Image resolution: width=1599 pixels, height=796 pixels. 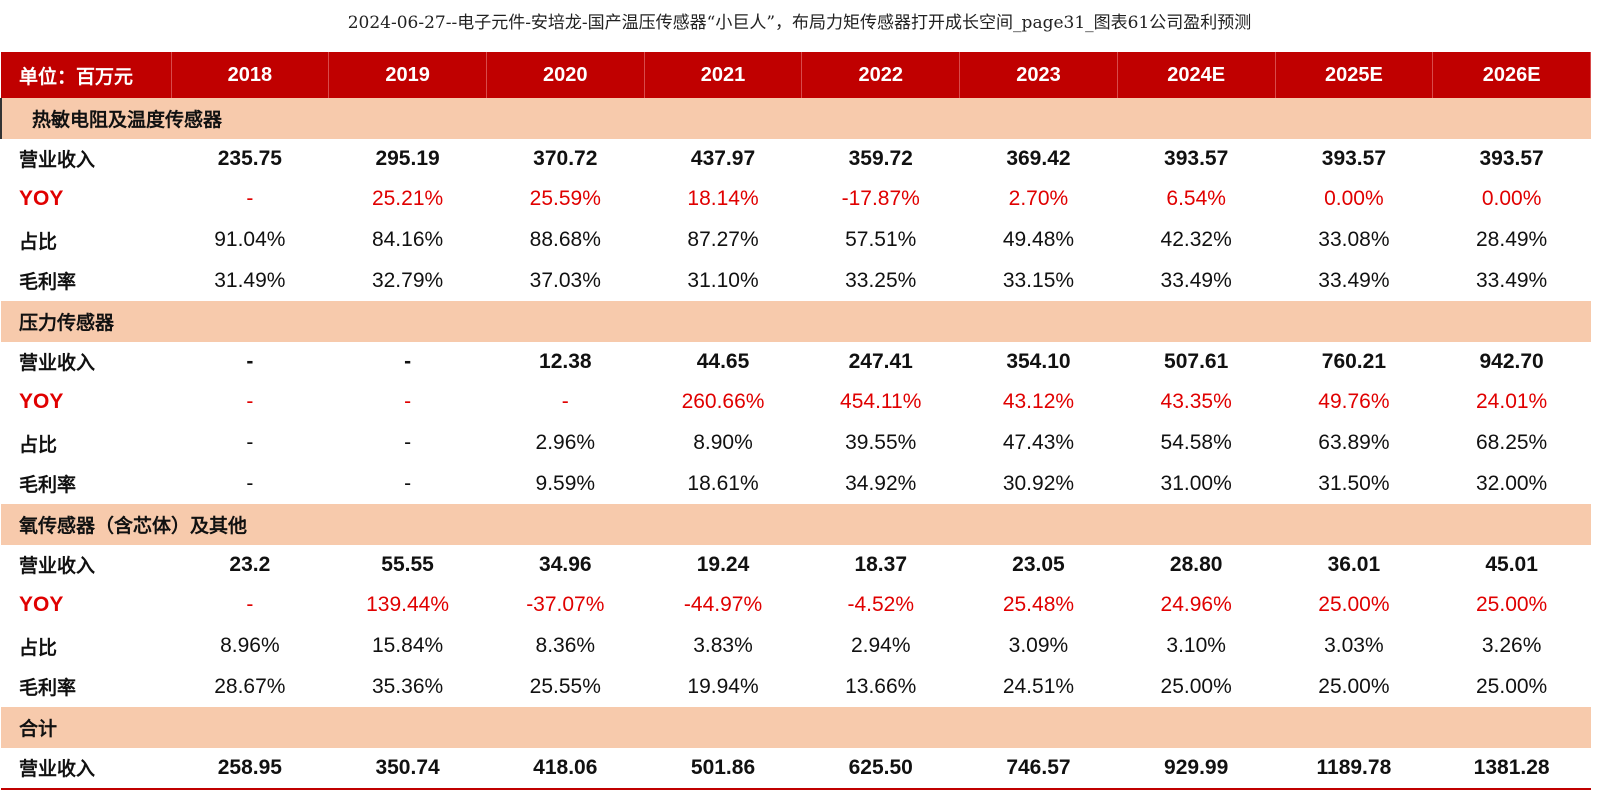 What do you see at coordinates (250, 646) in the screenshot?
I see `table-cell: 8.96%` at bounding box center [250, 646].